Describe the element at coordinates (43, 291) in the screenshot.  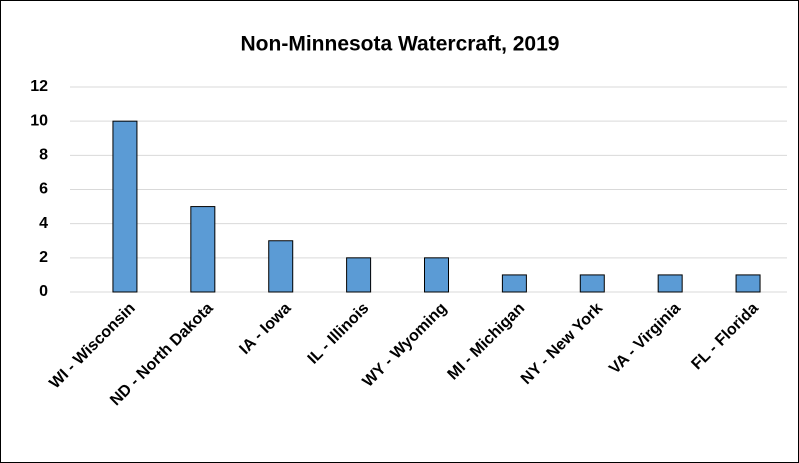
I see `y-tick-label: 0` at that location.